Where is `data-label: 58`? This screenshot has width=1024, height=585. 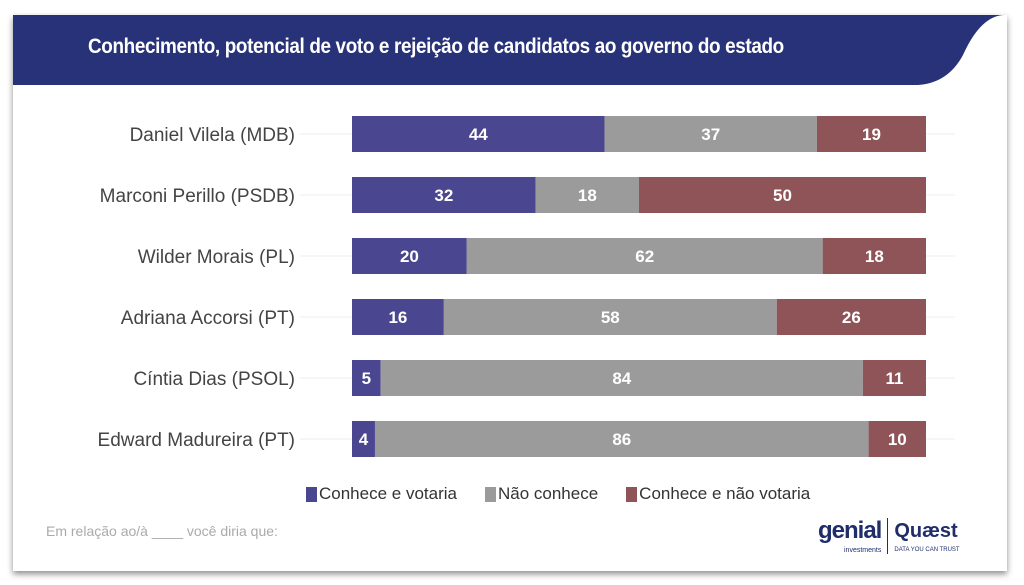 data-label: 58 is located at coordinates (610, 317).